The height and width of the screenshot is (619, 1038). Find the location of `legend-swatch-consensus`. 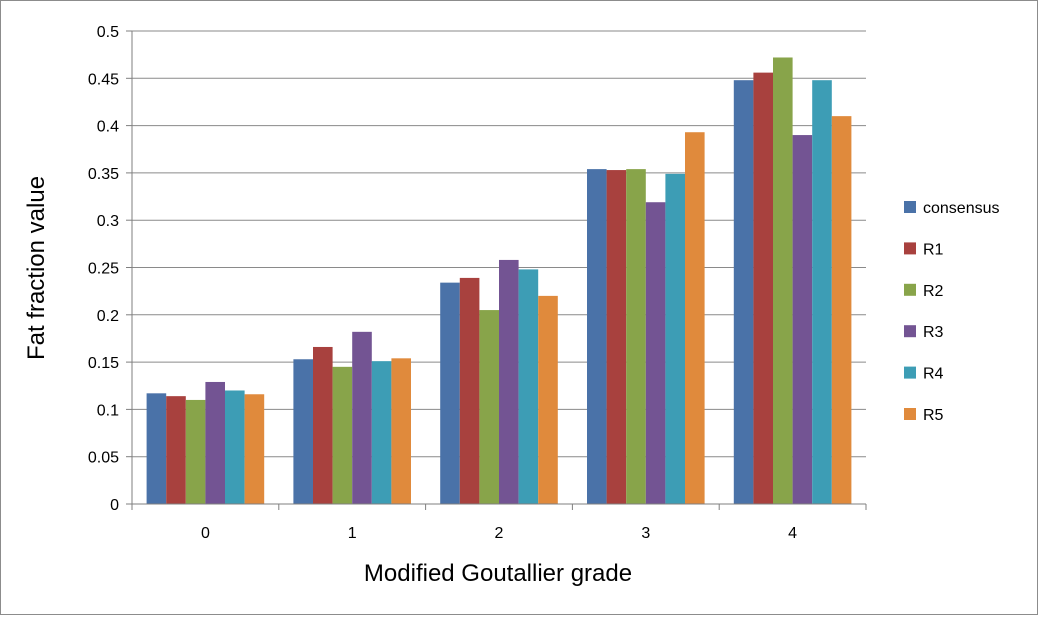

legend-swatch-consensus is located at coordinates (910, 207).